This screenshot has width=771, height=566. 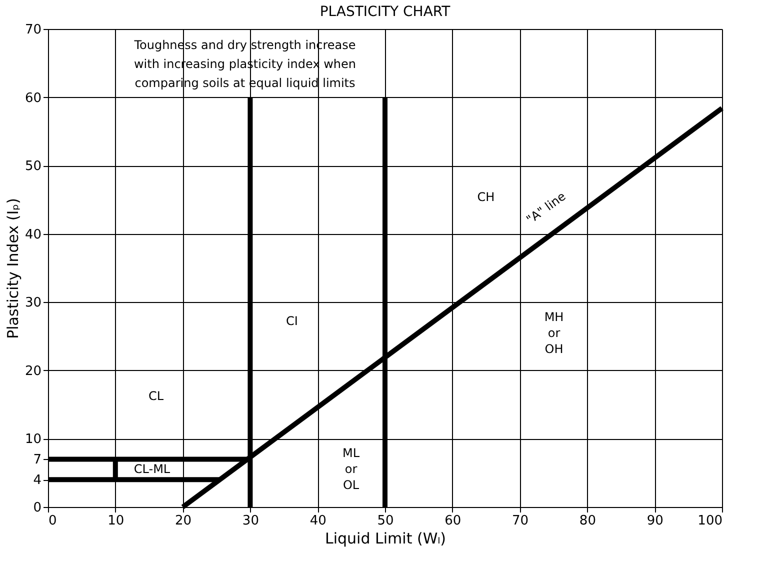 I want to click on y-tick-label: 0, so click(x=37, y=508).